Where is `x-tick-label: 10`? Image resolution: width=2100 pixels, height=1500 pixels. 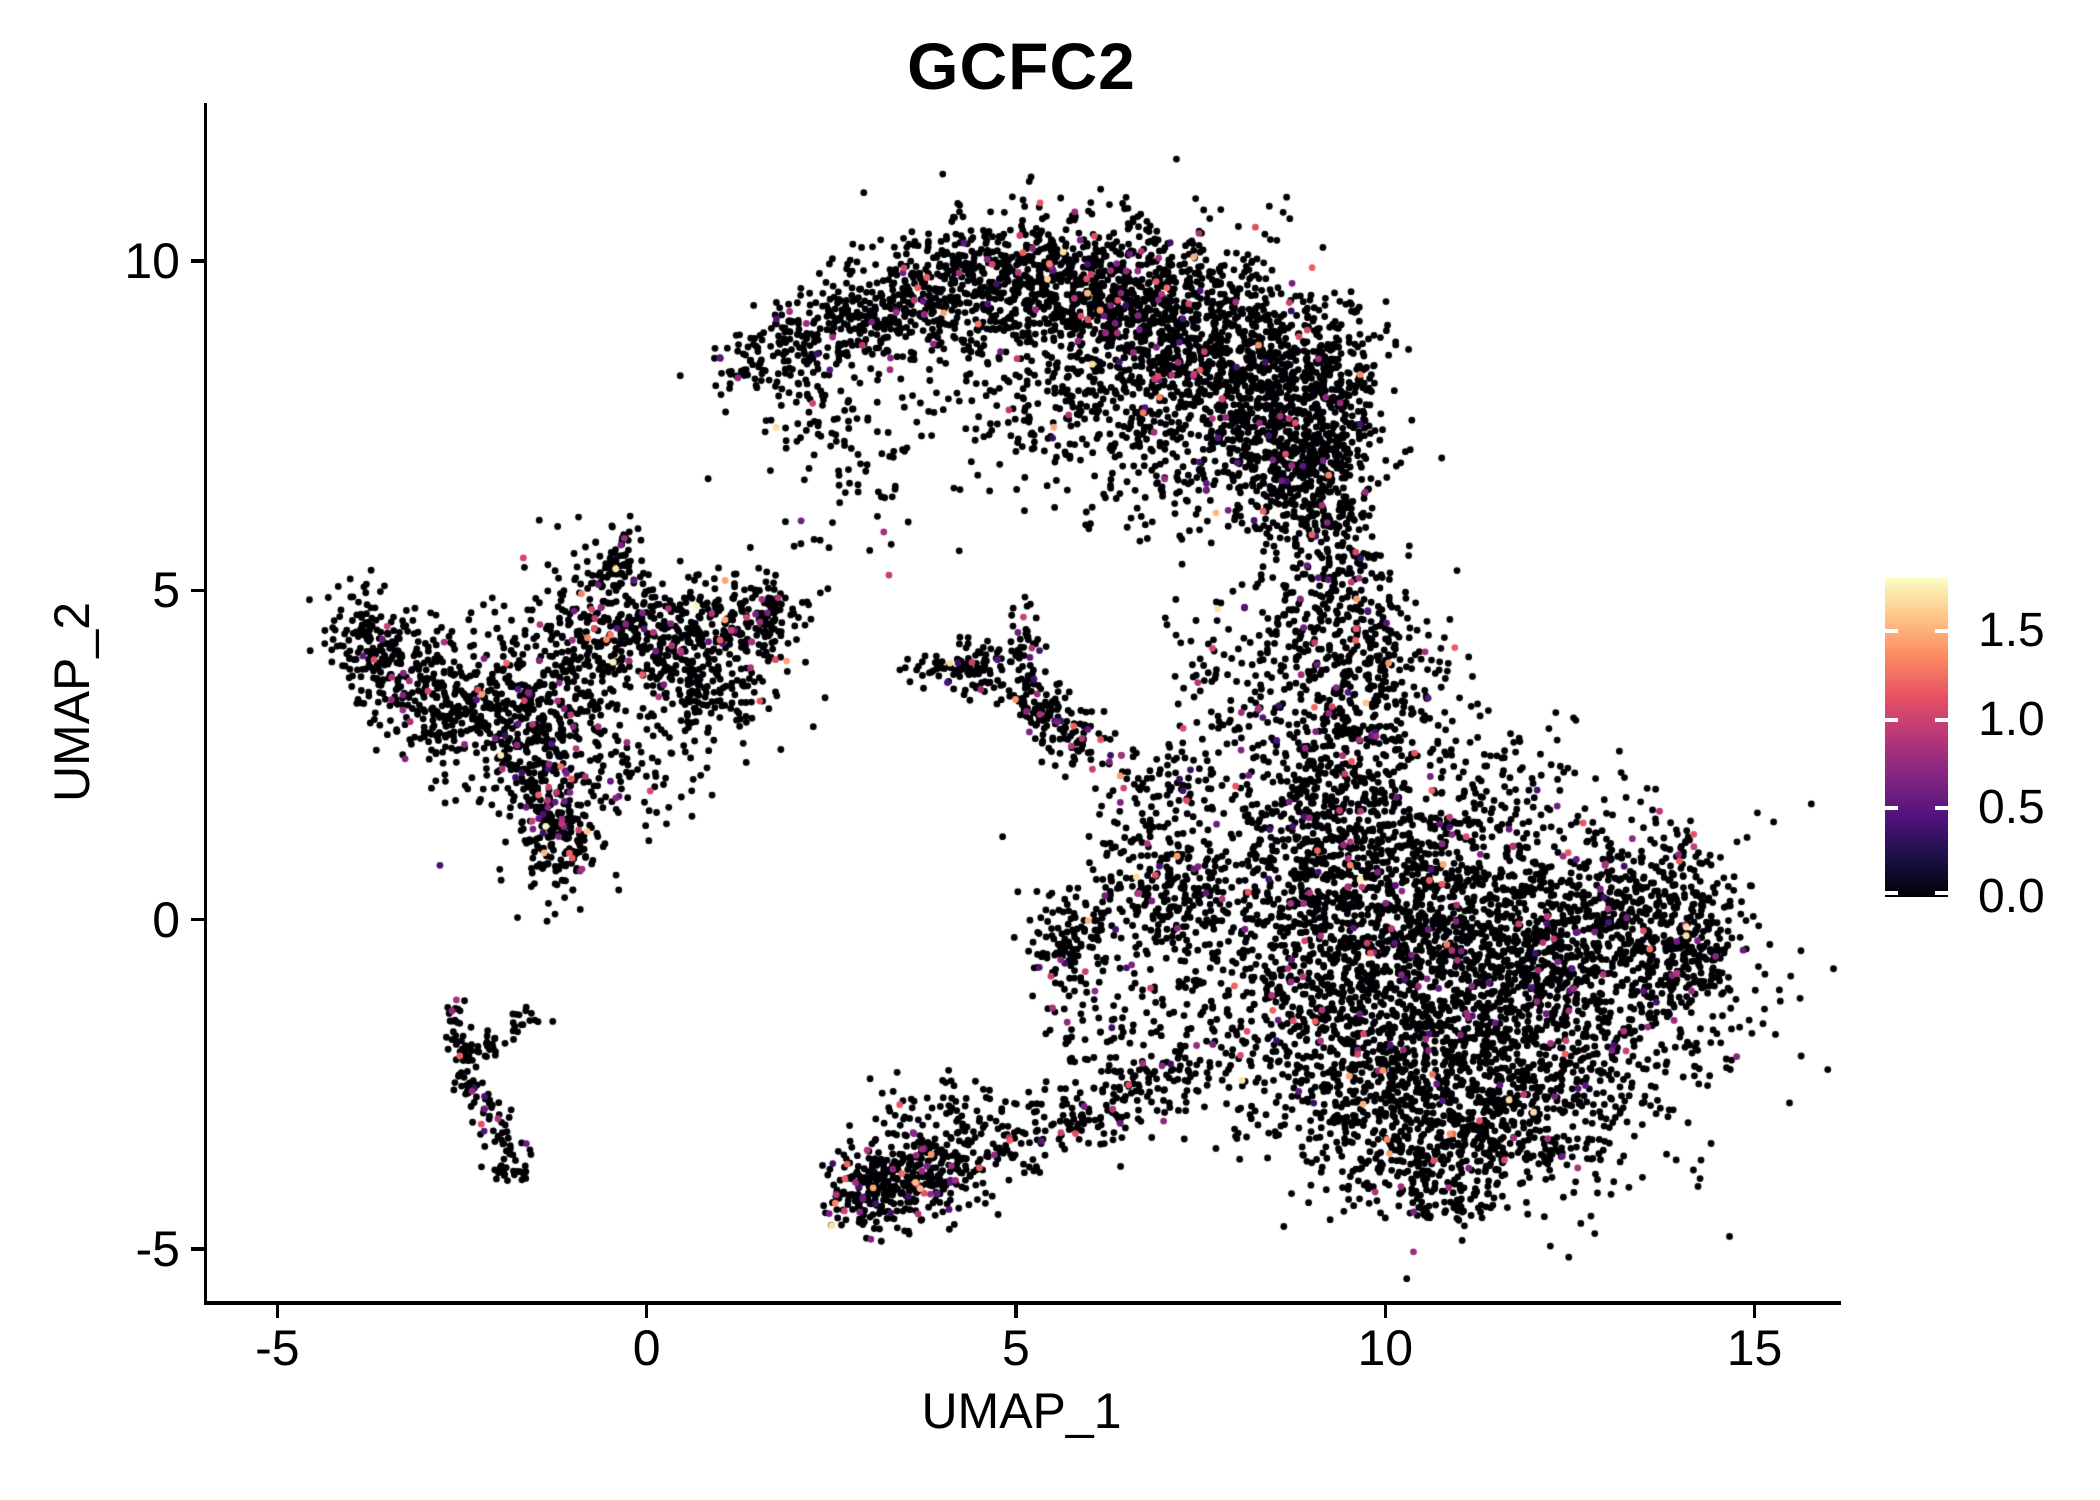
x-tick-label: 10 is located at coordinates (1385, 1348).